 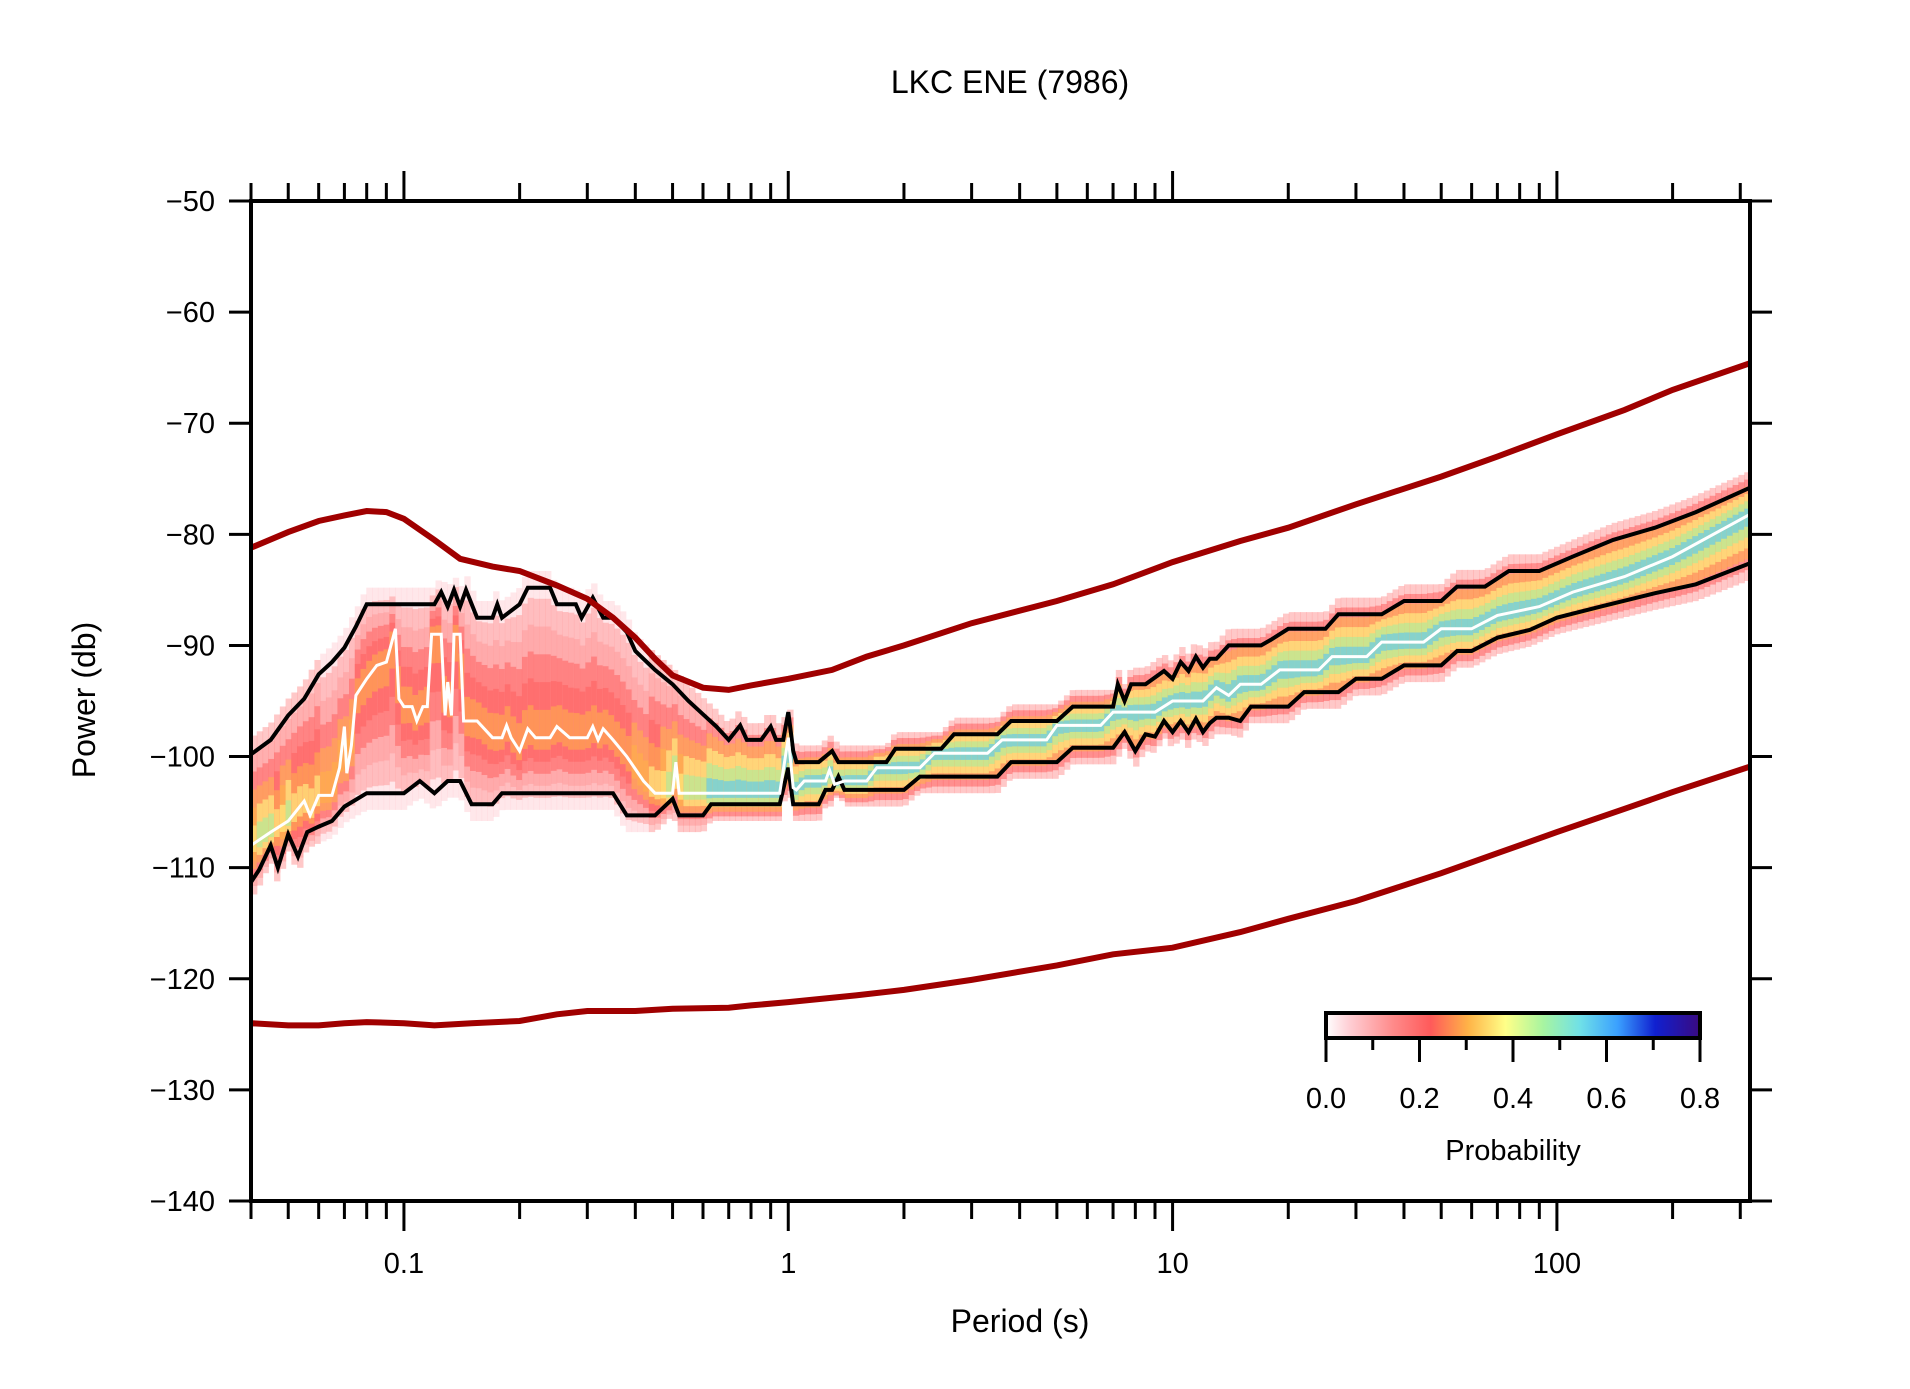 I want to click on chart-title: LKC ENE (7986), so click(x=1010, y=82).